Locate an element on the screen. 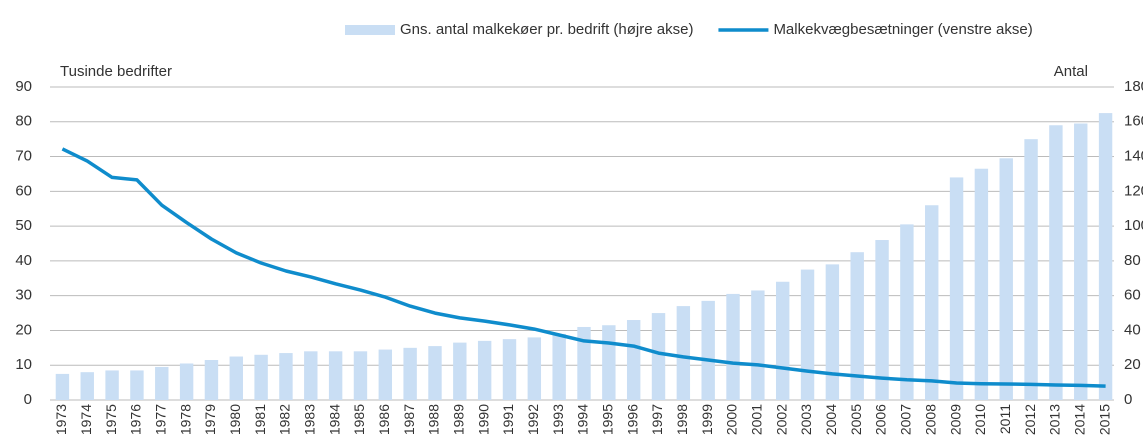 The image size is (1143, 448). y-tick-label: 60 is located at coordinates (23, 190).